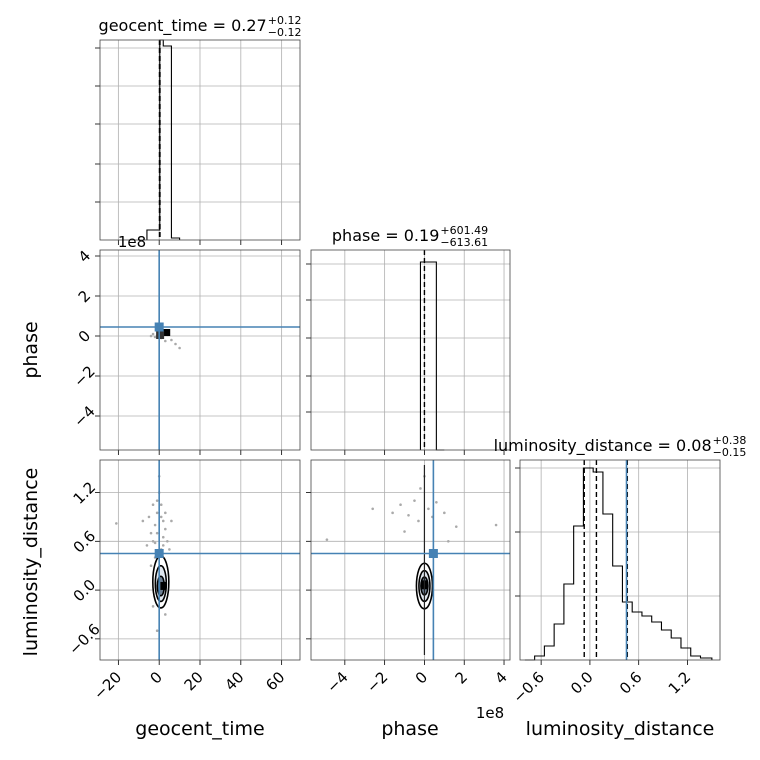 This screenshot has height=760, width=760. Describe the element at coordinates (618, 564) in the screenshot. I see `hist-dist-histogram` at that location.